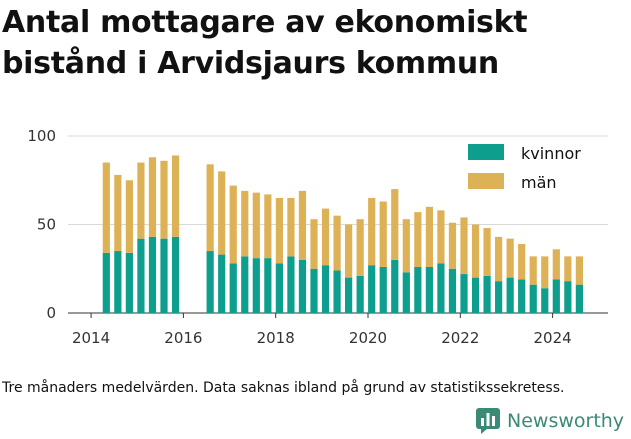 This screenshot has width=631, height=439. I want to click on x-tick: 2014, so click(91, 338).